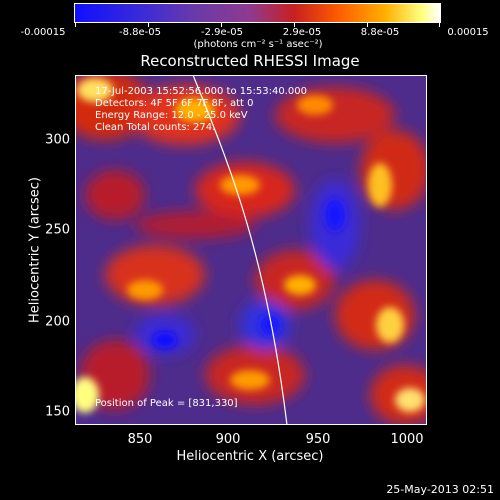 The image size is (500, 500). What do you see at coordinates (155, 127) in the screenshot?
I see `clean-counts-text: Clean Total counts: 274.` at bounding box center [155, 127].